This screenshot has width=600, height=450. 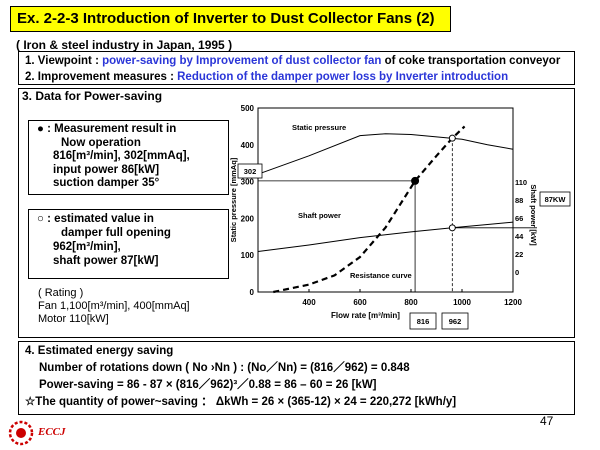 What do you see at coordinates (472, 61) in the screenshot?
I see `viewpoint-suffix: of coke transportation conveyor` at bounding box center [472, 61].